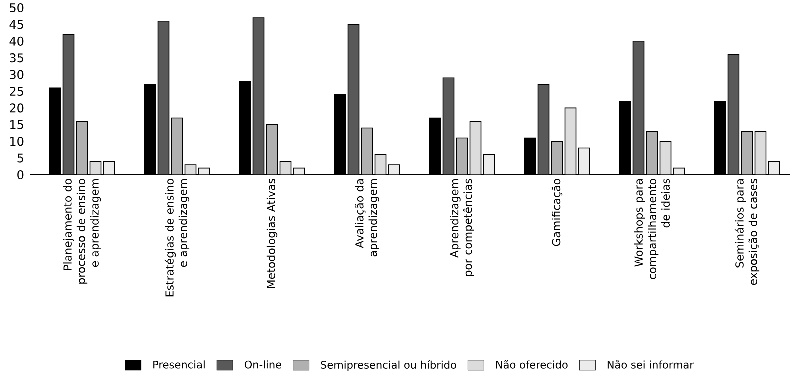 Image resolution: width=800 pixels, height=378 pixels. I want to click on y-tick-label: 30, so click(17, 75).